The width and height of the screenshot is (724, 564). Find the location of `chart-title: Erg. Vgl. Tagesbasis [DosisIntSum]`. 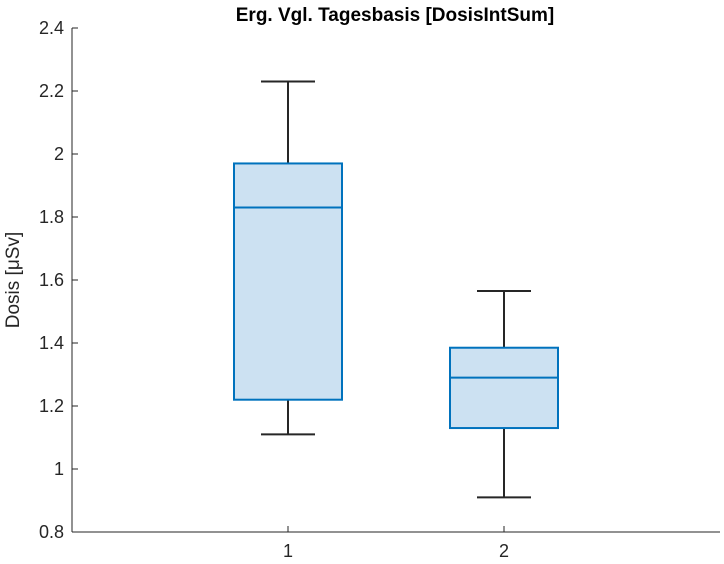

chart-title: Erg. Vgl. Tagesbasis [DosisIntSum] is located at coordinates (395, 15).